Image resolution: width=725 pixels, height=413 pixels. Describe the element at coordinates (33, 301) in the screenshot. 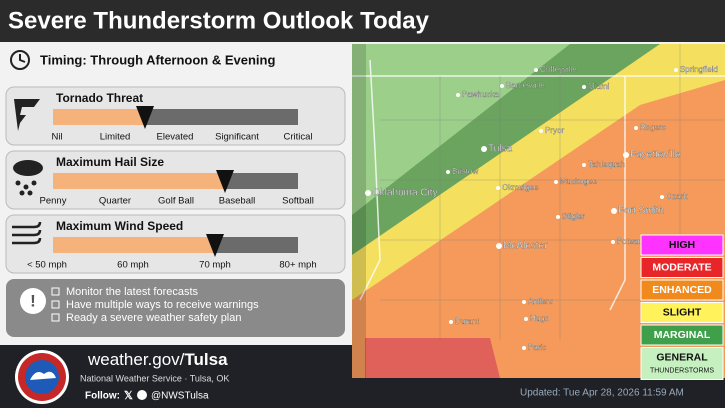

I see `alert-icon` at that location.